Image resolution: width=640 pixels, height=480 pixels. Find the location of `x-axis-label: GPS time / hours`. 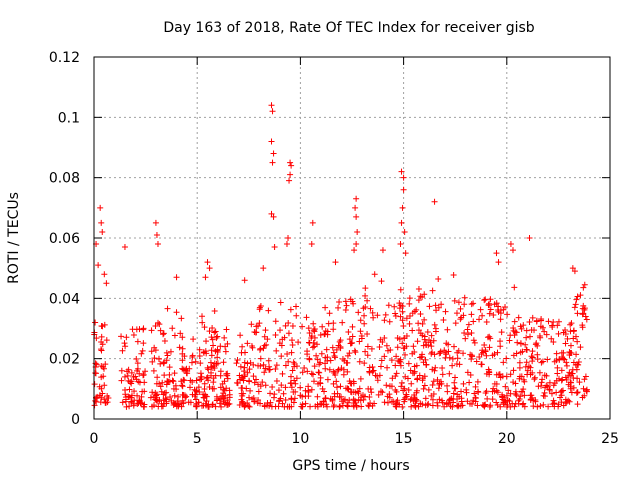

x-axis-label: GPS time / hours is located at coordinates (350, 466).